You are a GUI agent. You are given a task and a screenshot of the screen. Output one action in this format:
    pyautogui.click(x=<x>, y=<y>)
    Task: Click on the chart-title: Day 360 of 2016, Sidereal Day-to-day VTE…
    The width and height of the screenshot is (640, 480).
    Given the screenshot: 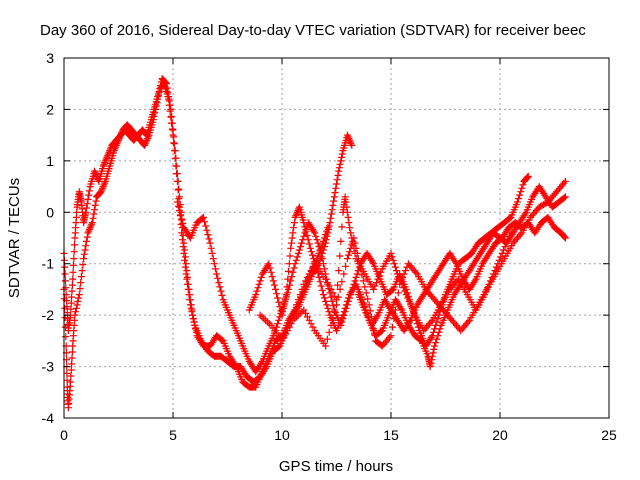 What is the action you would take?
    pyautogui.click(x=313, y=30)
    